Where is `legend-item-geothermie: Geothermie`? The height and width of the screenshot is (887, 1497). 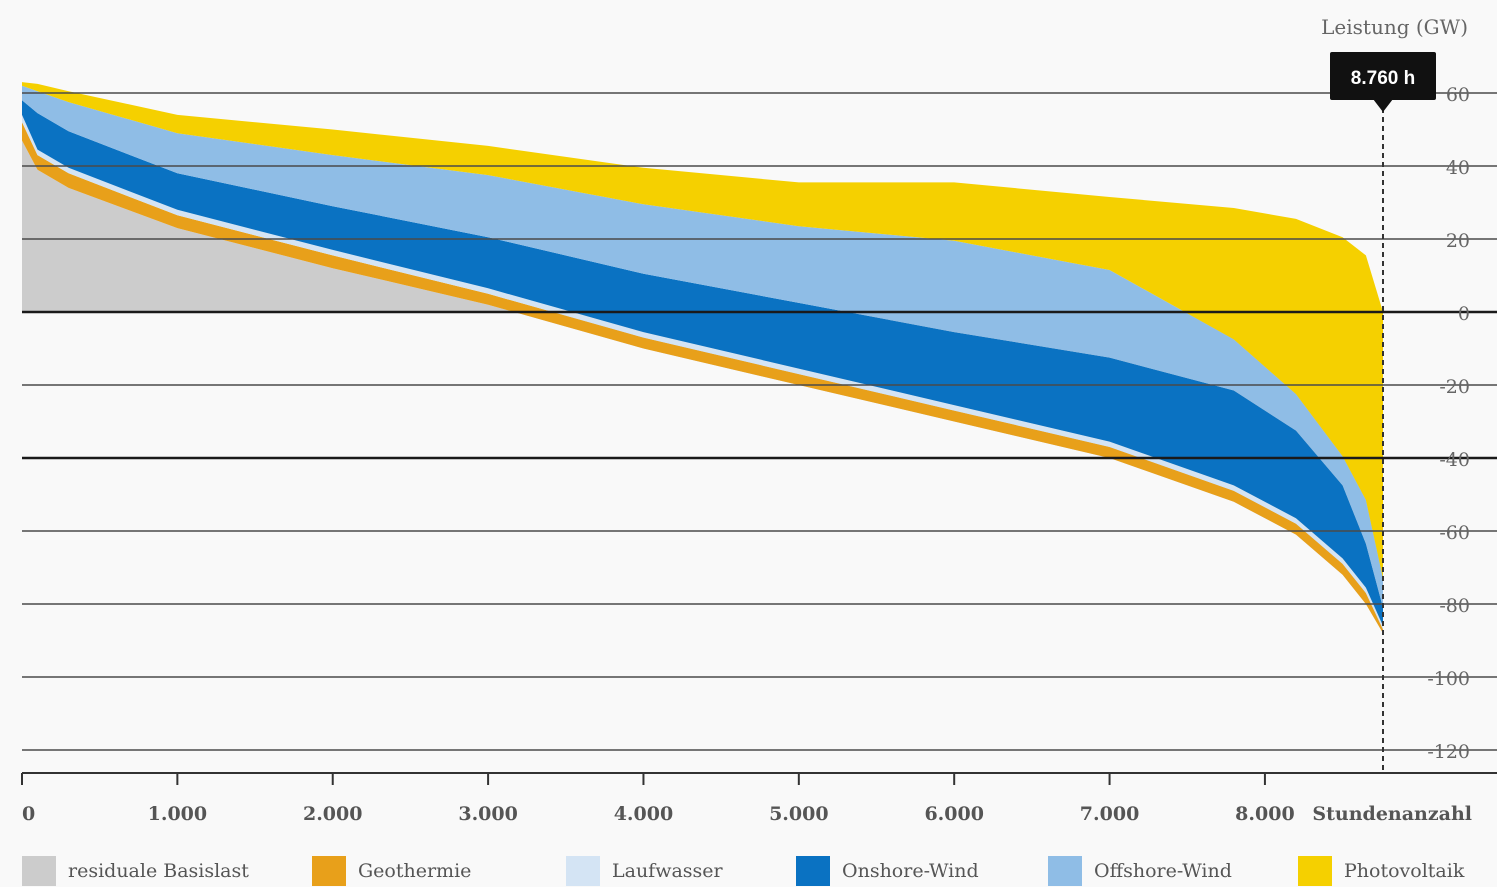
legend-item-geothermie: Geothermie is located at coordinates (391, 871).